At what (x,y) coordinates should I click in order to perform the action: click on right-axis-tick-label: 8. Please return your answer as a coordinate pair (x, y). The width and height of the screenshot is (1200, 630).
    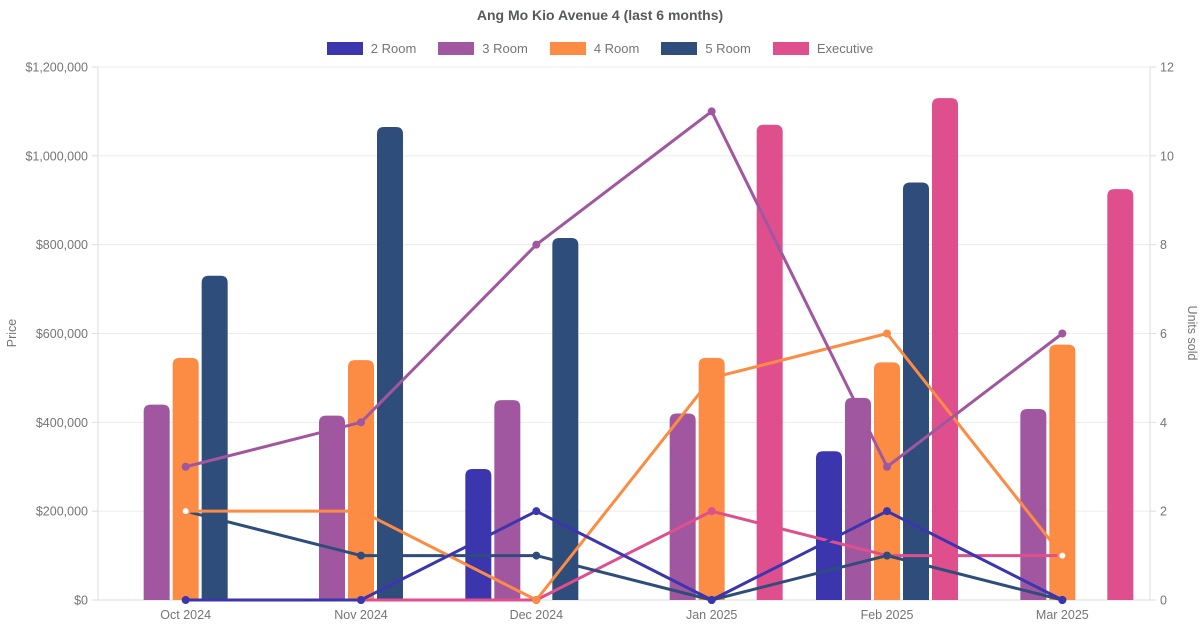
    Looking at the image, I should click on (1163, 245).